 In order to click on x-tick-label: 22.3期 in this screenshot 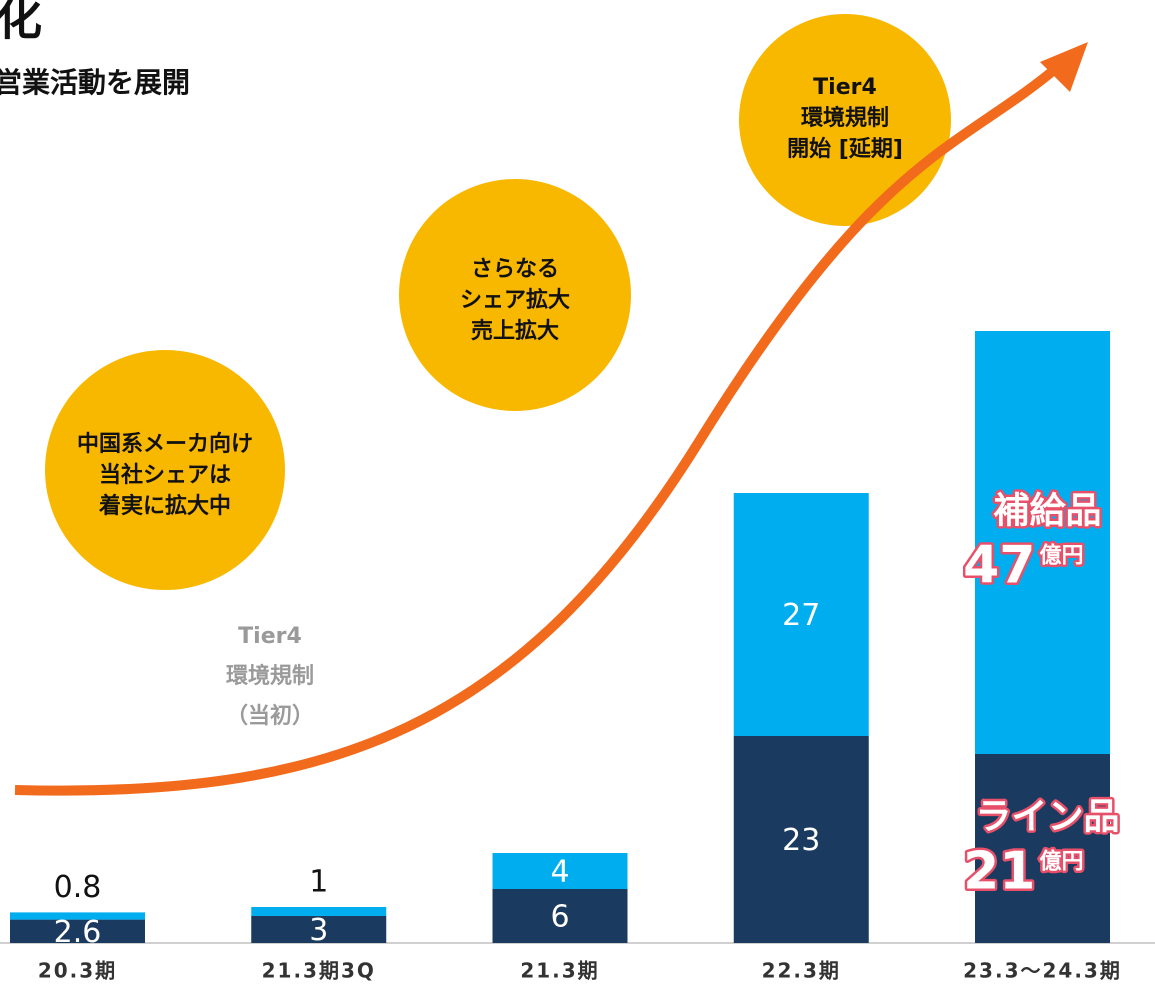, I will do `click(801, 971)`.